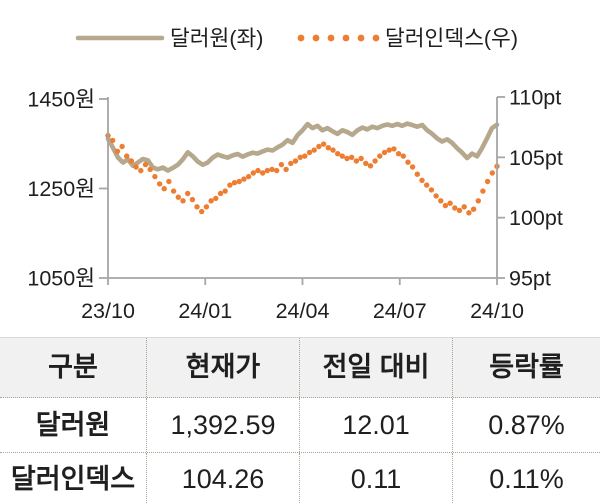  Describe the element at coordinates (223, 367) in the screenshot. I see `col-header-current: 현재가` at that location.